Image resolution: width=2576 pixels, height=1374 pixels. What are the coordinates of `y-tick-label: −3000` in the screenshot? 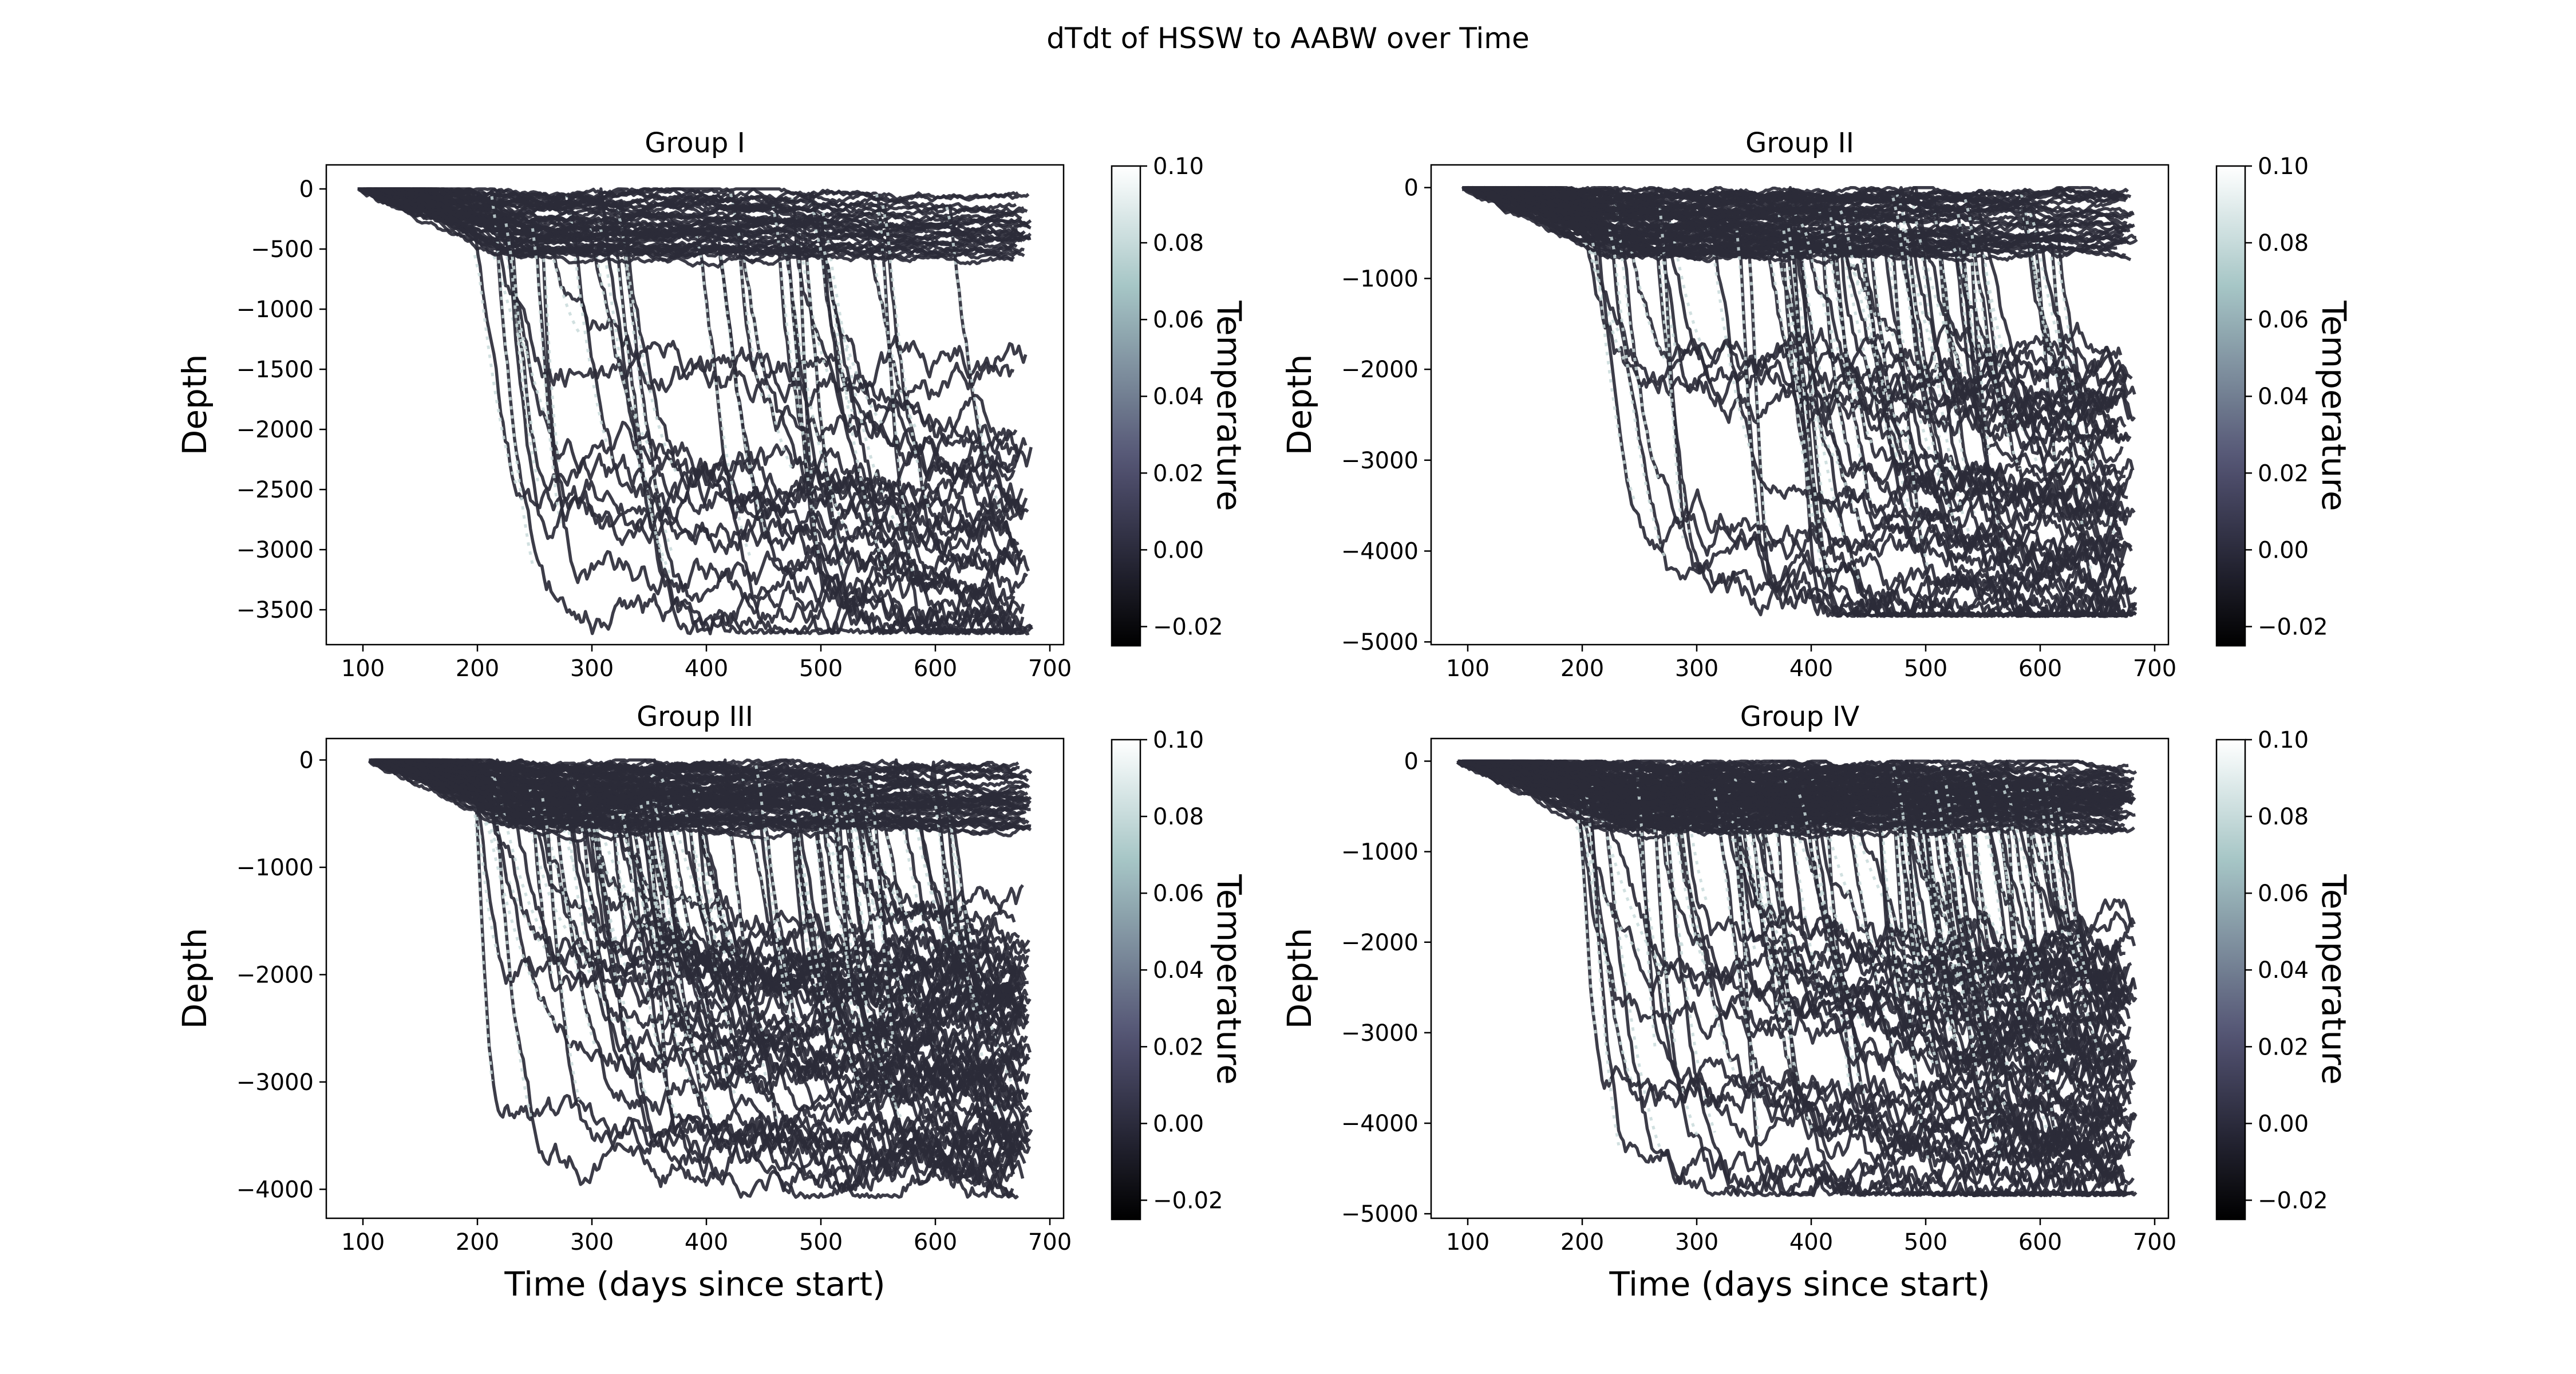 It's located at (275, 550).